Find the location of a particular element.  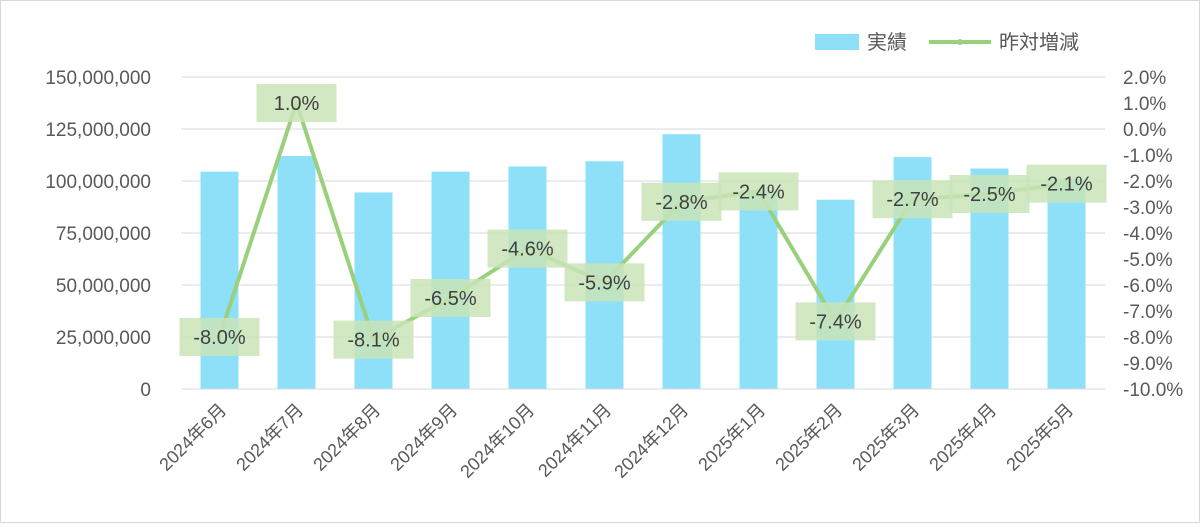

data-label: 1.0% is located at coordinates (297, 104).